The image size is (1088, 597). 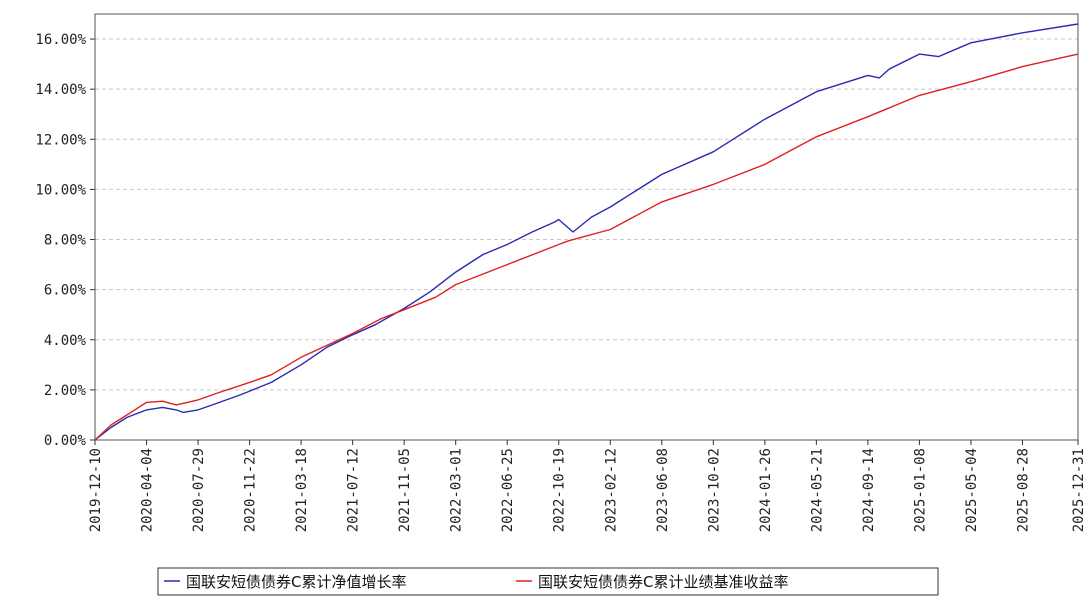 I want to click on x-tick-label: 2020-11-22, so click(x=251, y=490).